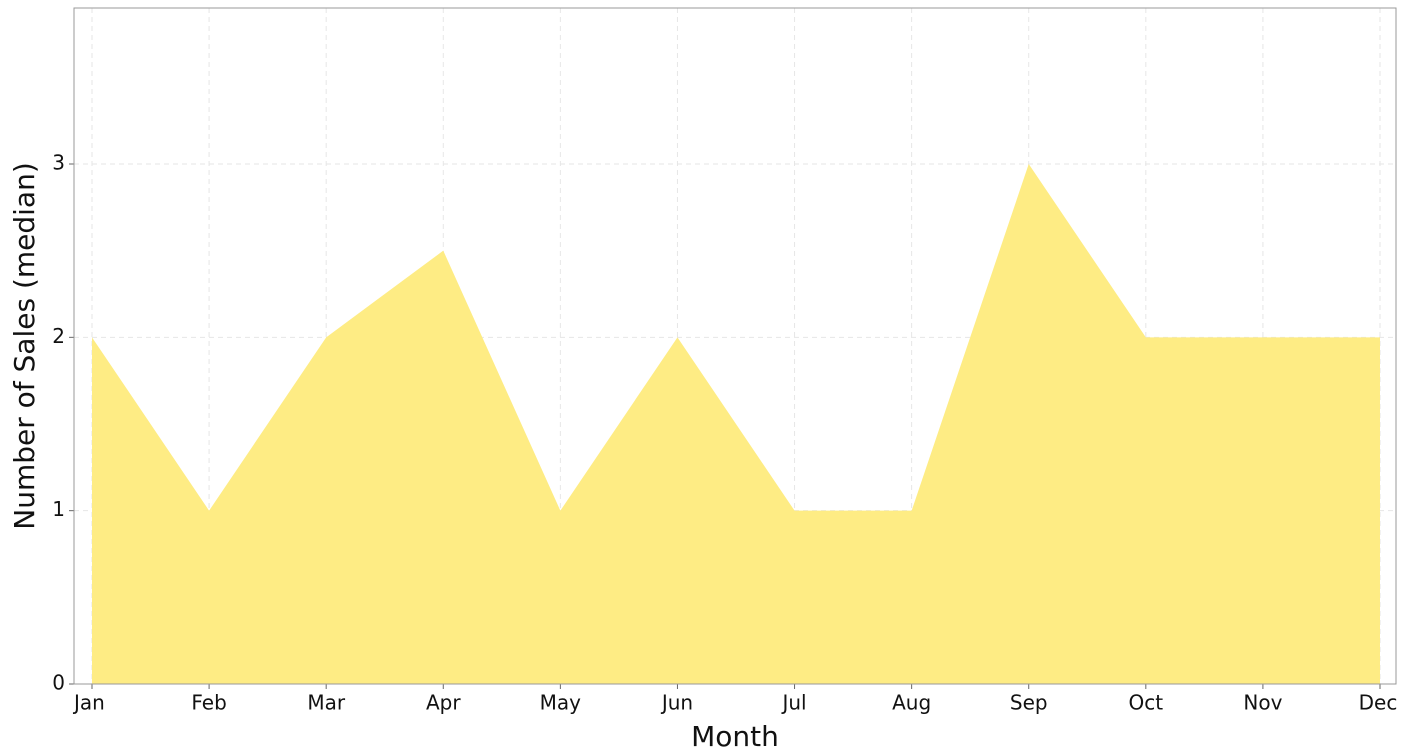 This screenshot has height=756, width=1421. Describe the element at coordinates (1029, 703) in the screenshot. I see `x-tick-label: Sep` at that location.